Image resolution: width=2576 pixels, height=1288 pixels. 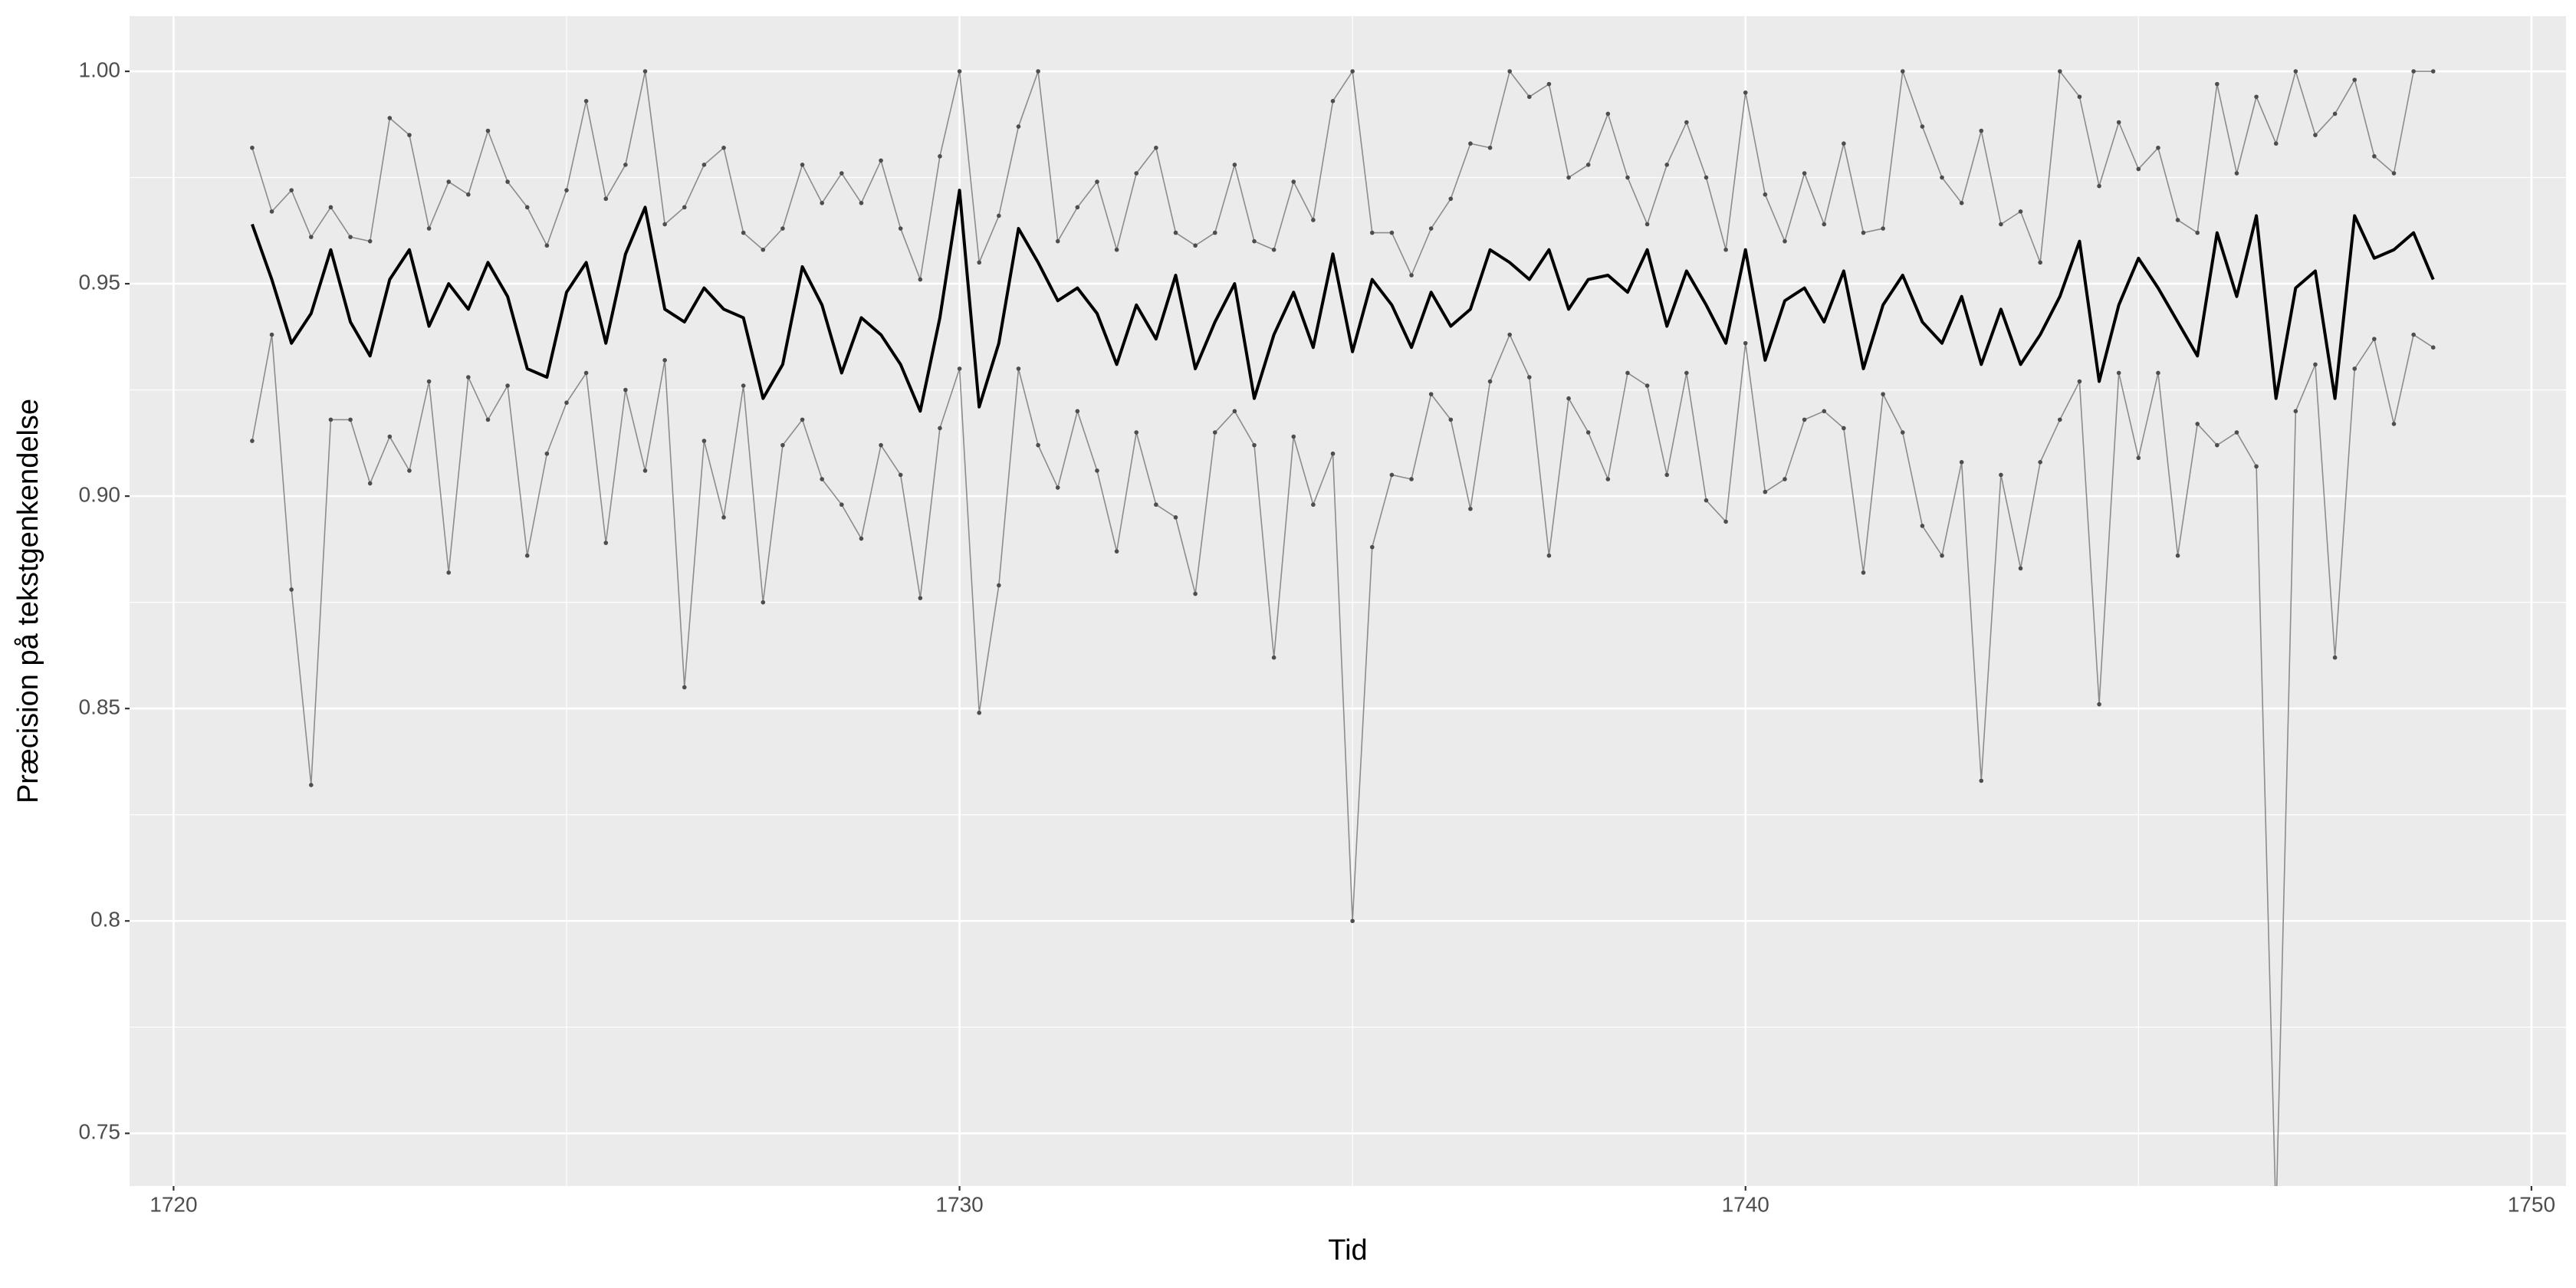 I want to click on mean-line, so click(x=1343, y=301).